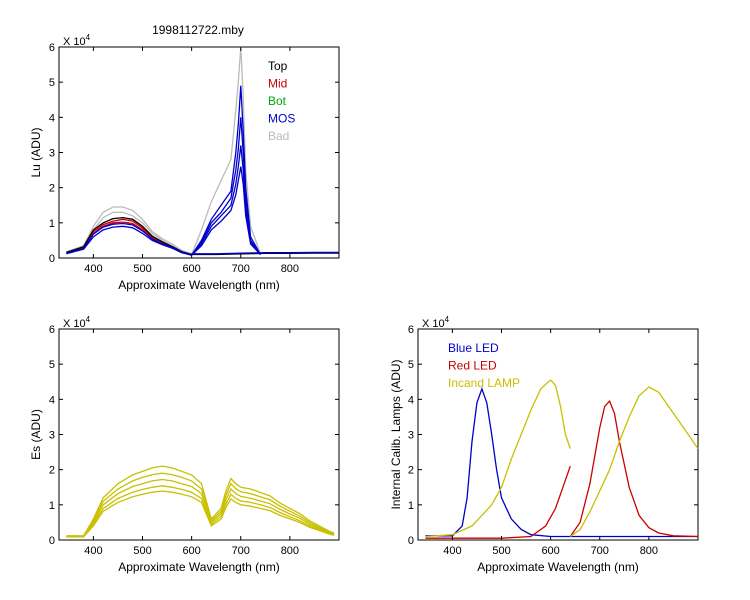 The width and height of the screenshot is (750, 600). Describe the element at coordinates (199, 567) in the screenshot. I see `es-x-axis-label: Approximate Wavelength (nm)` at that location.